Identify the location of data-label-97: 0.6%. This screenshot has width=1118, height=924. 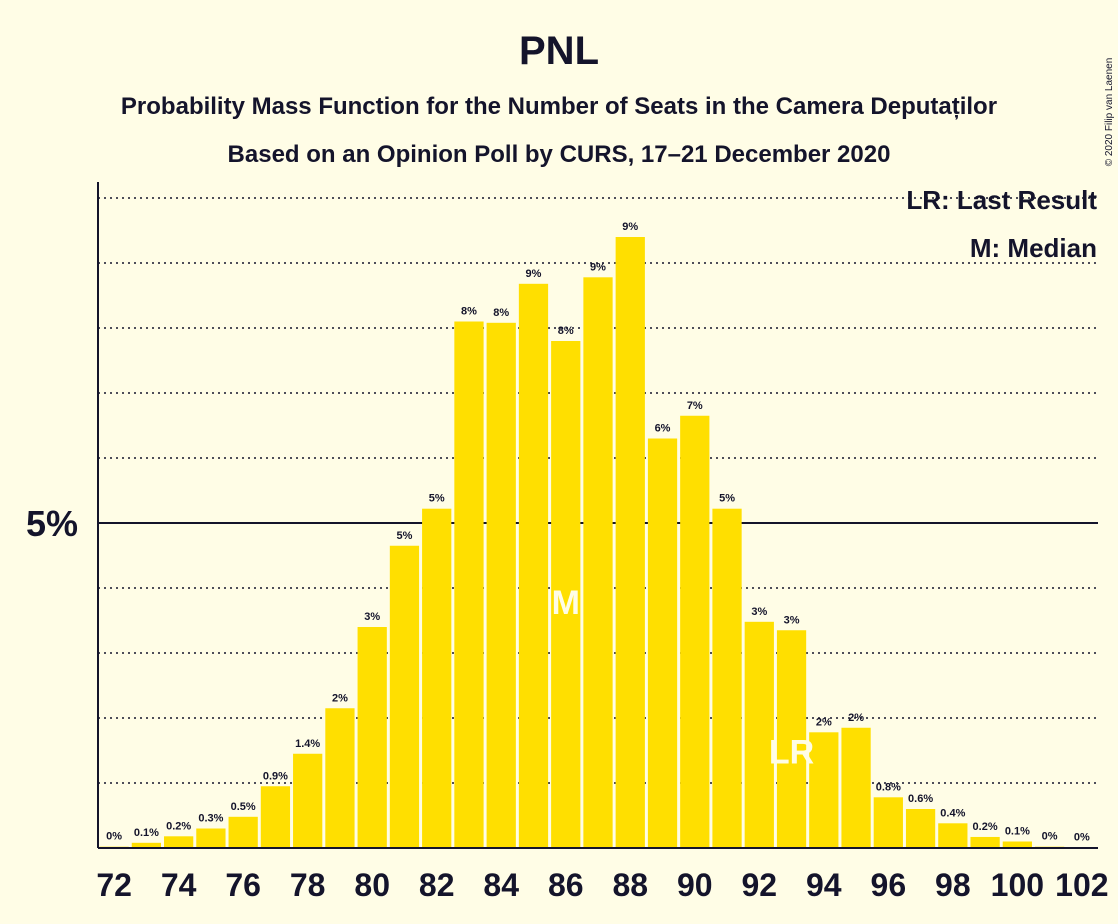
(920, 799).